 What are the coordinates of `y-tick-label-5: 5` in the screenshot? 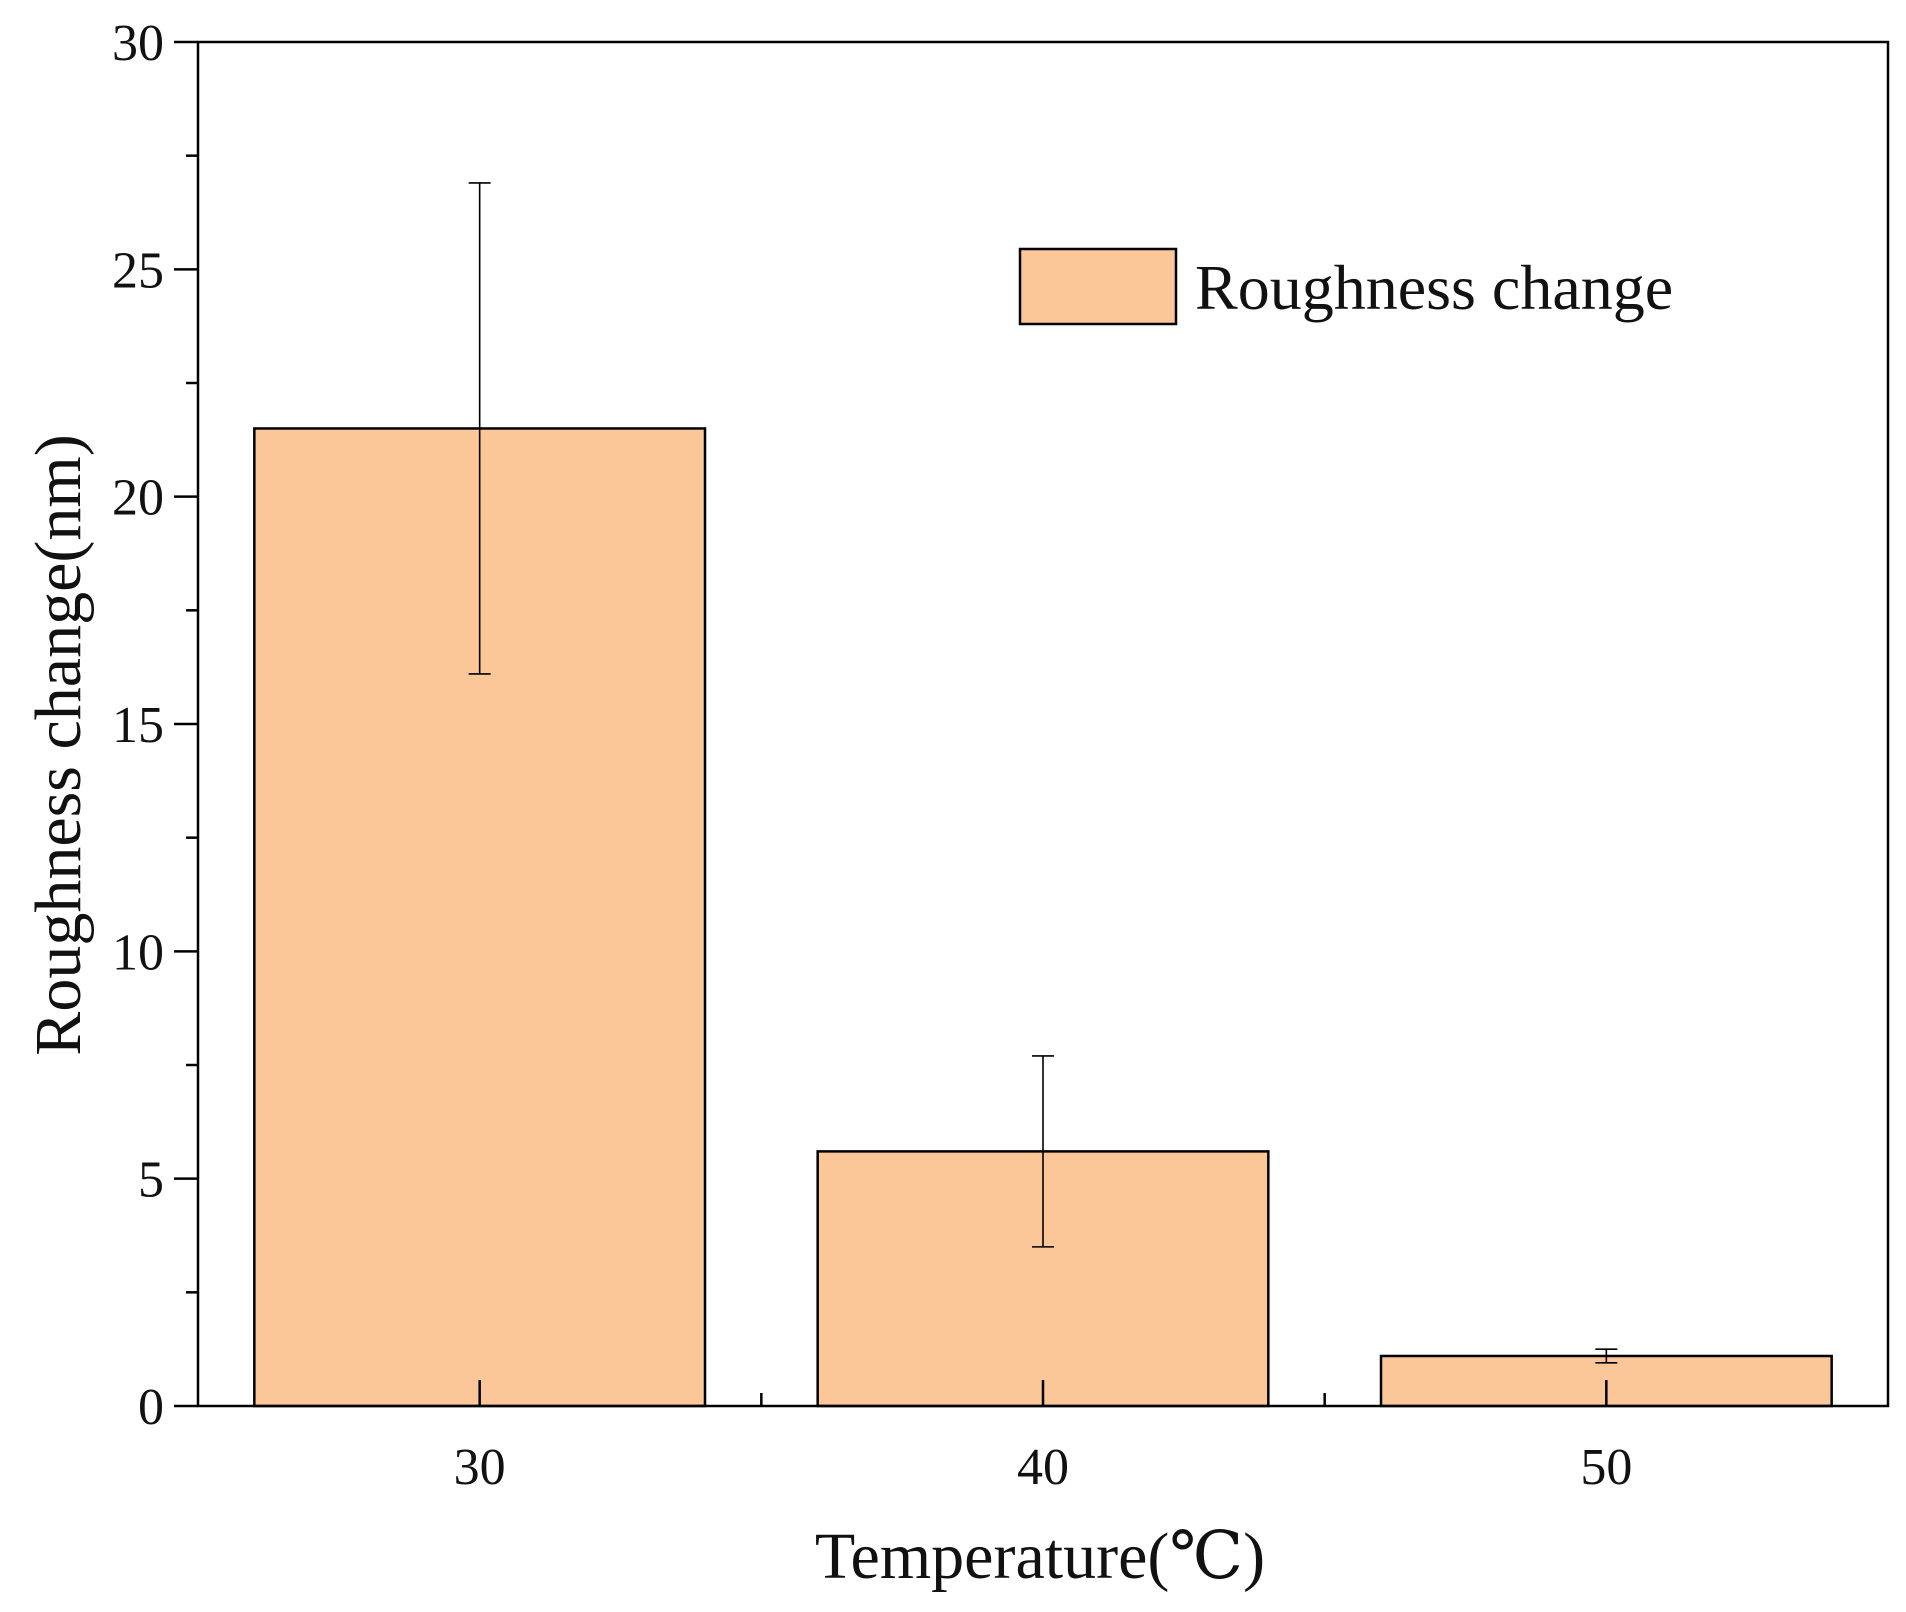 It's located at (151, 1180).